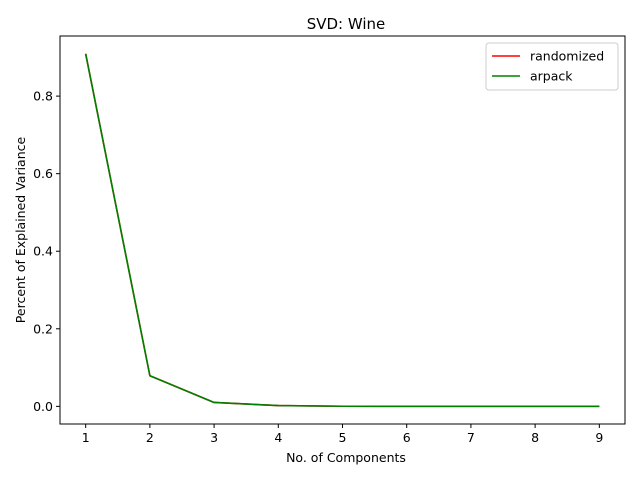 The width and height of the screenshot is (640, 480). Describe the element at coordinates (599, 437) in the screenshot. I see `x-tick-label: 9` at that location.